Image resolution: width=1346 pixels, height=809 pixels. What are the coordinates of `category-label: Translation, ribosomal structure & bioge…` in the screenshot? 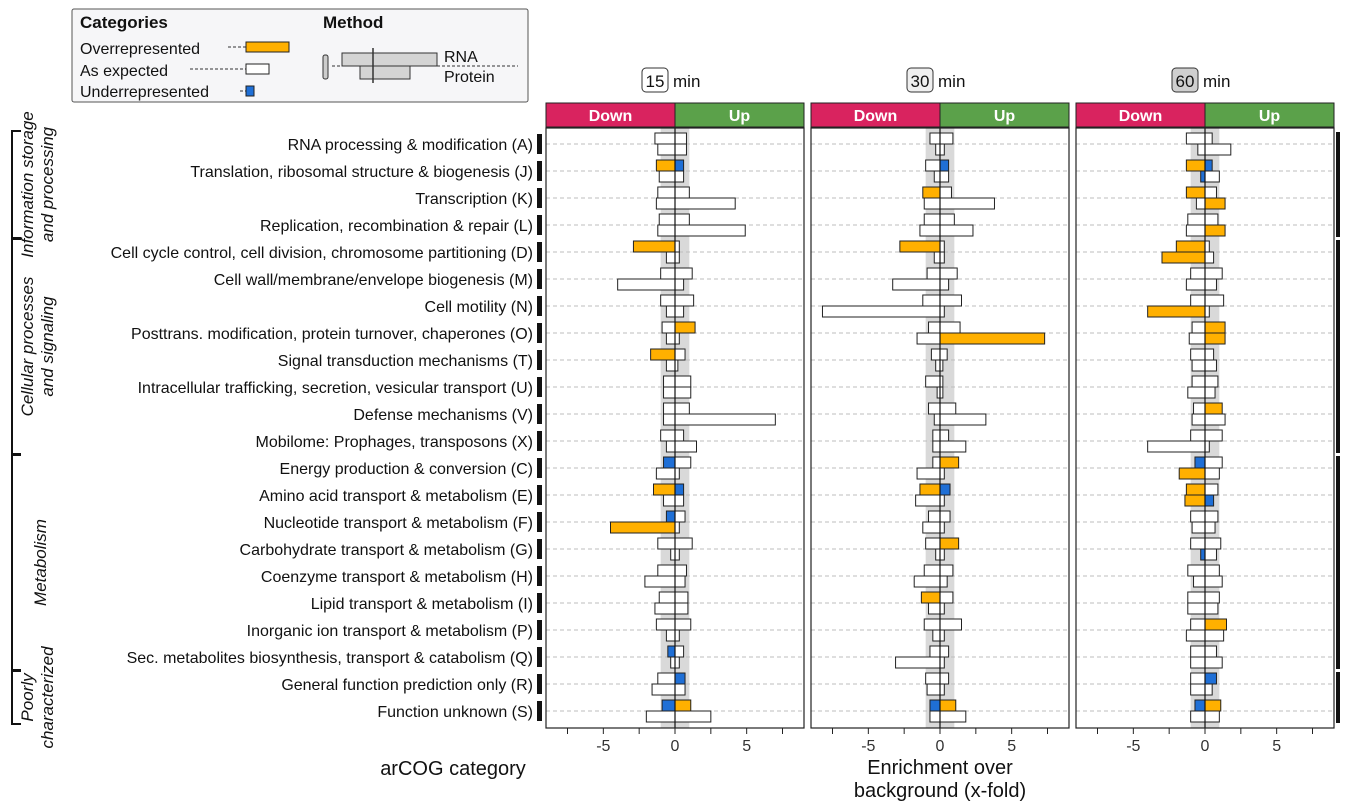 It's located at (361, 172).